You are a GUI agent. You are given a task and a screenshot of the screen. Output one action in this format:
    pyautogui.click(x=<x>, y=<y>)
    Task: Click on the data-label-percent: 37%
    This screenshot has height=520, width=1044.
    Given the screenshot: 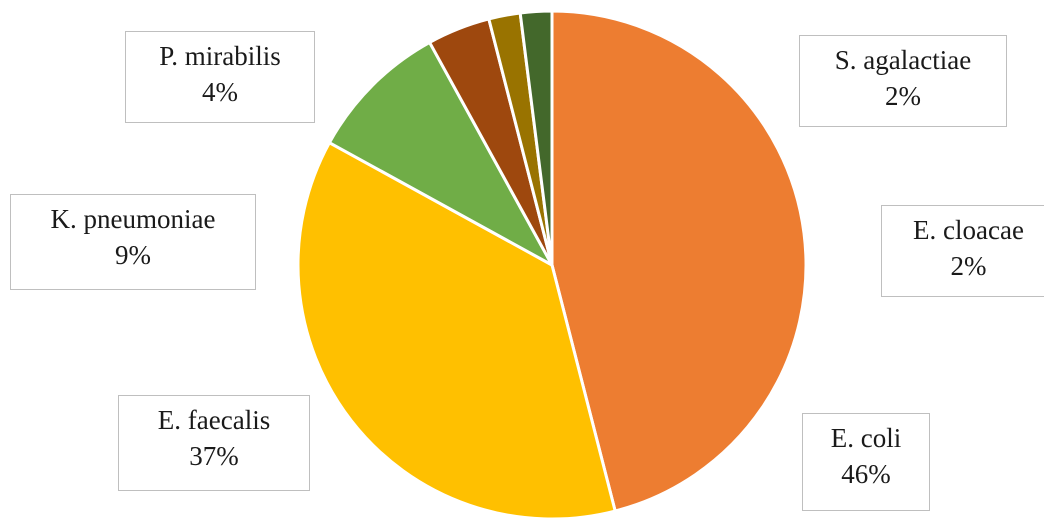 What is the action you would take?
    pyautogui.click(x=214, y=456)
    